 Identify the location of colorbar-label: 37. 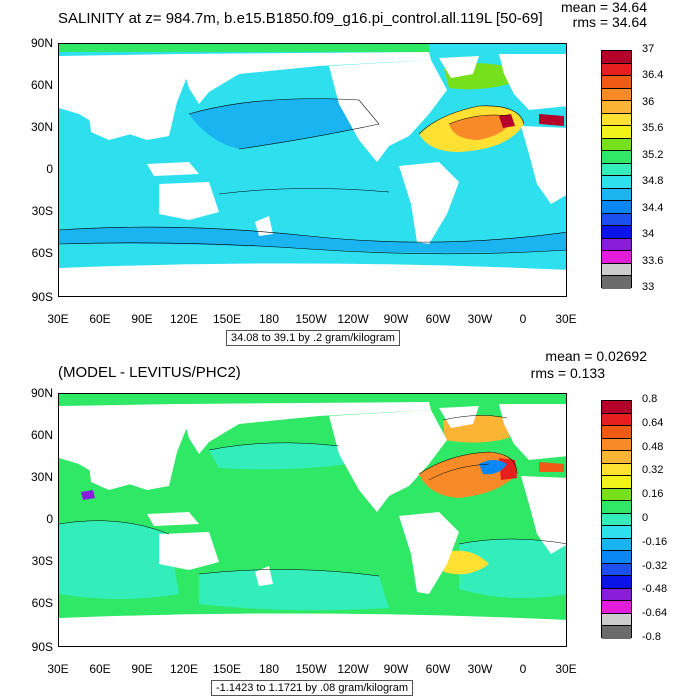
(648, 49).